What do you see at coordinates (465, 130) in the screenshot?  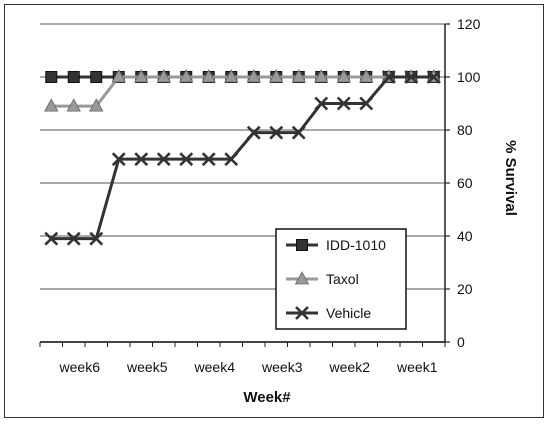 I see `y-tick-label-80: 80` at bounding box center [465, 130].